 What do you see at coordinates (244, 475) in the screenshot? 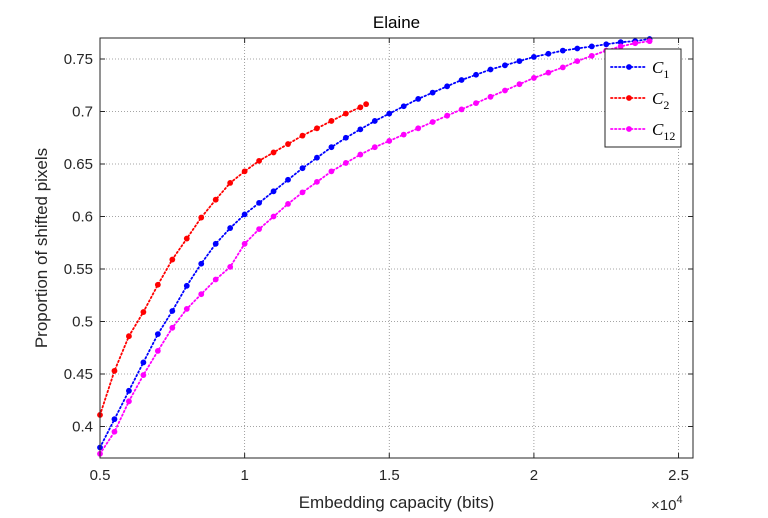
I see `x-tick-label: 1` at bounding box center [244, 475].